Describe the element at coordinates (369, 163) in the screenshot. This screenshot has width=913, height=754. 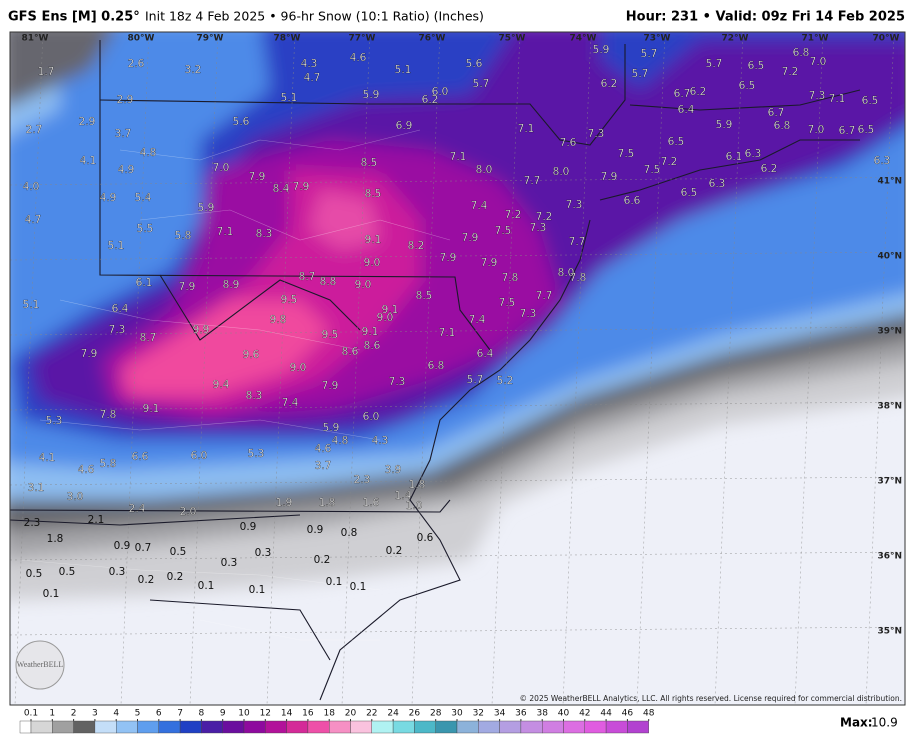
I see `map-value: 8.5` at that location.